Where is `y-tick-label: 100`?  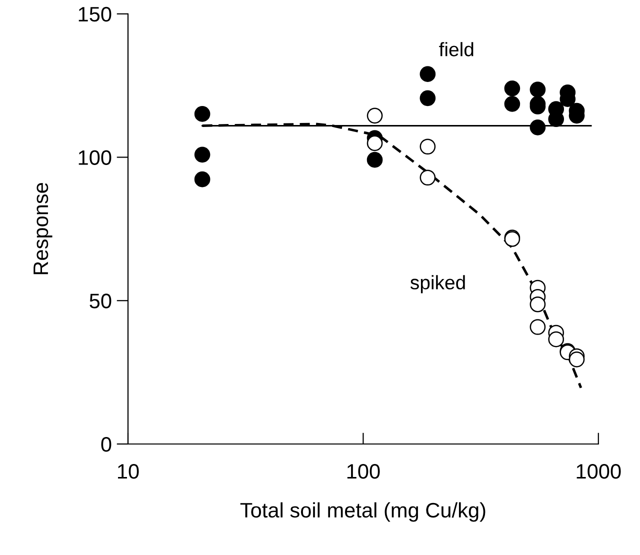
y-tick-label: 100 is located at coordinates (95, 158).